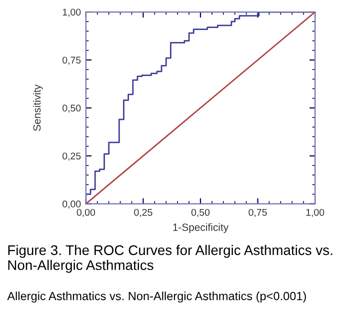 This screenshot has height=316, width=358. Describe the element at coordinates (200, 212) in the screenshot. I see `x-tick-label: 0,50` at that location.